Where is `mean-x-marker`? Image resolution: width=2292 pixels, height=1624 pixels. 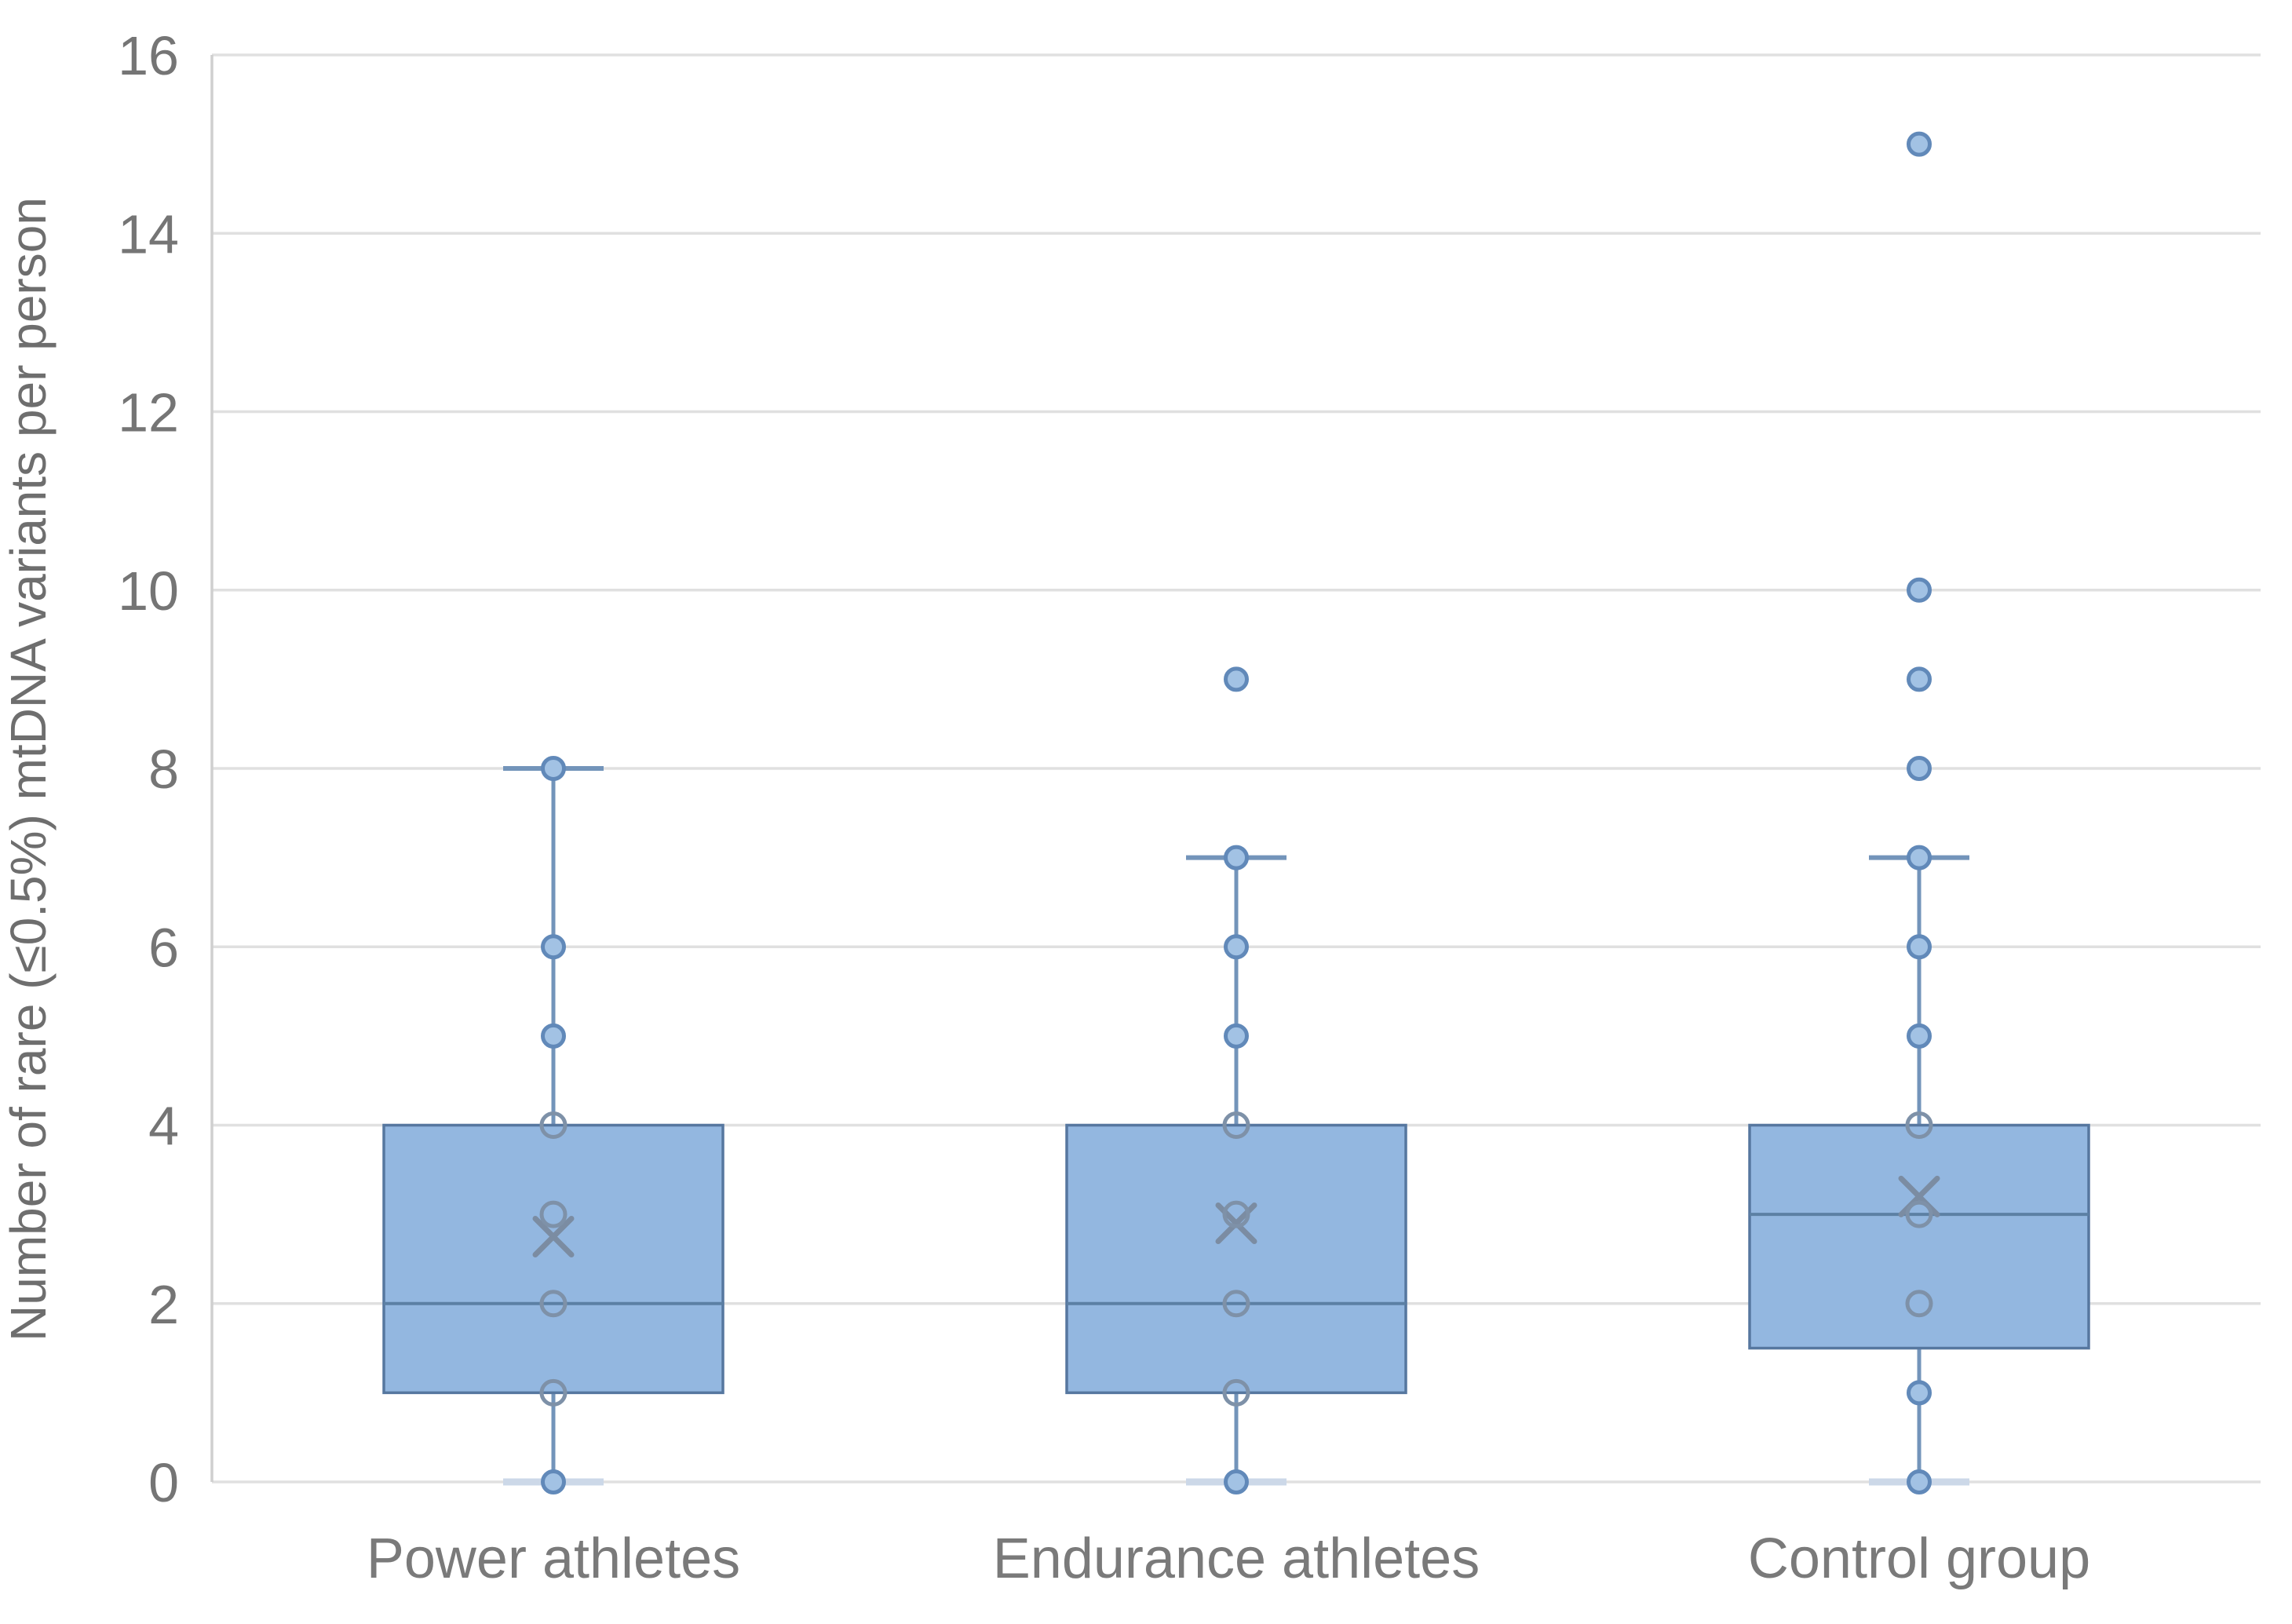
mean-x-marker is located at coordinates (554, 1237).